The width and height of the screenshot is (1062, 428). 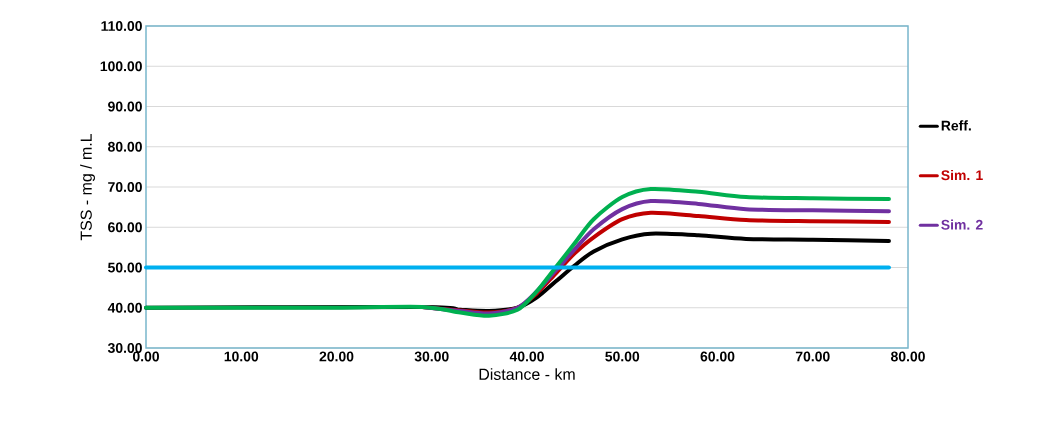 What do you see at coordinates (121, 66) in the screenshot?
I see `y-tick-label: 100.00` at bounding box center [121, 66].